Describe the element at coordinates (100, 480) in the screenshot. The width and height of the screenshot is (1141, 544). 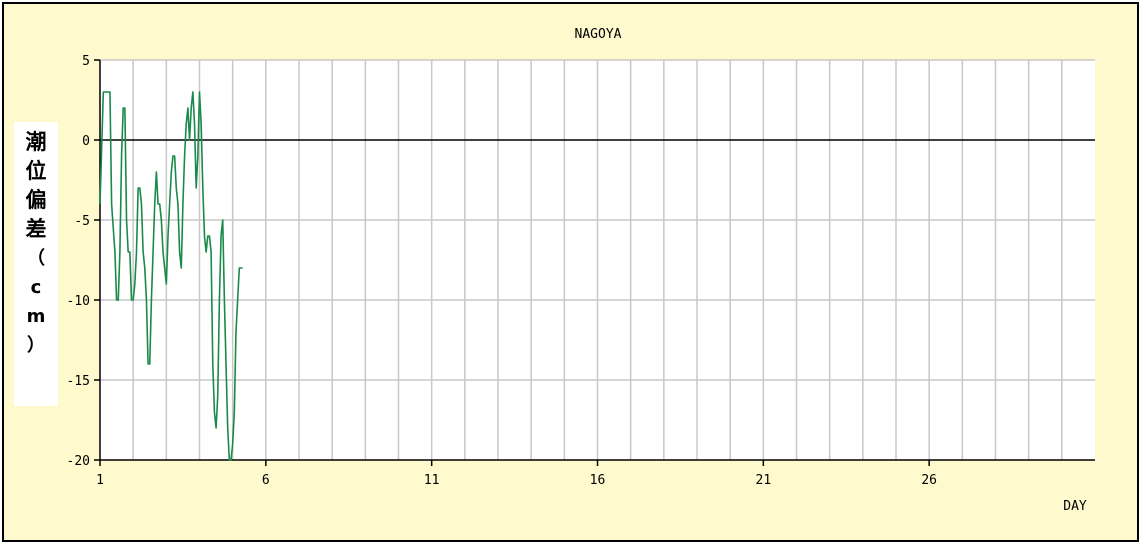
I see `x-tick-label: 1` at that location.